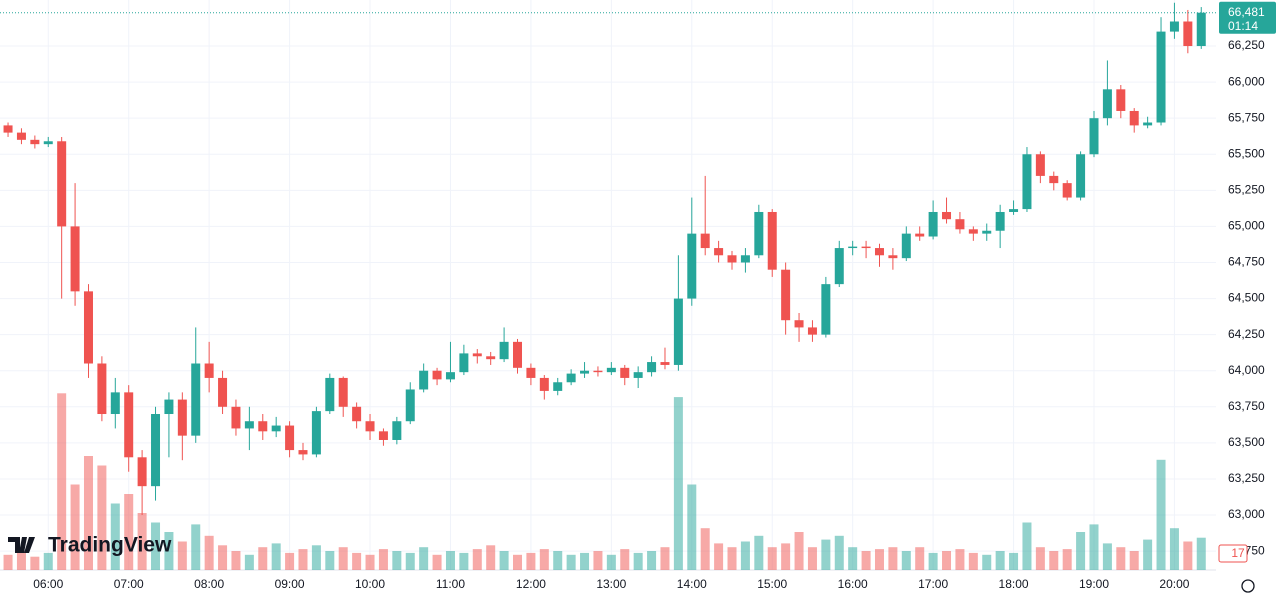 Image resolution: width=1280 pixels, height=601 pixels. Describe the element at coordinates (1246, 406) in the screenshot. I see `y-tick-label: 63,750` at that location.